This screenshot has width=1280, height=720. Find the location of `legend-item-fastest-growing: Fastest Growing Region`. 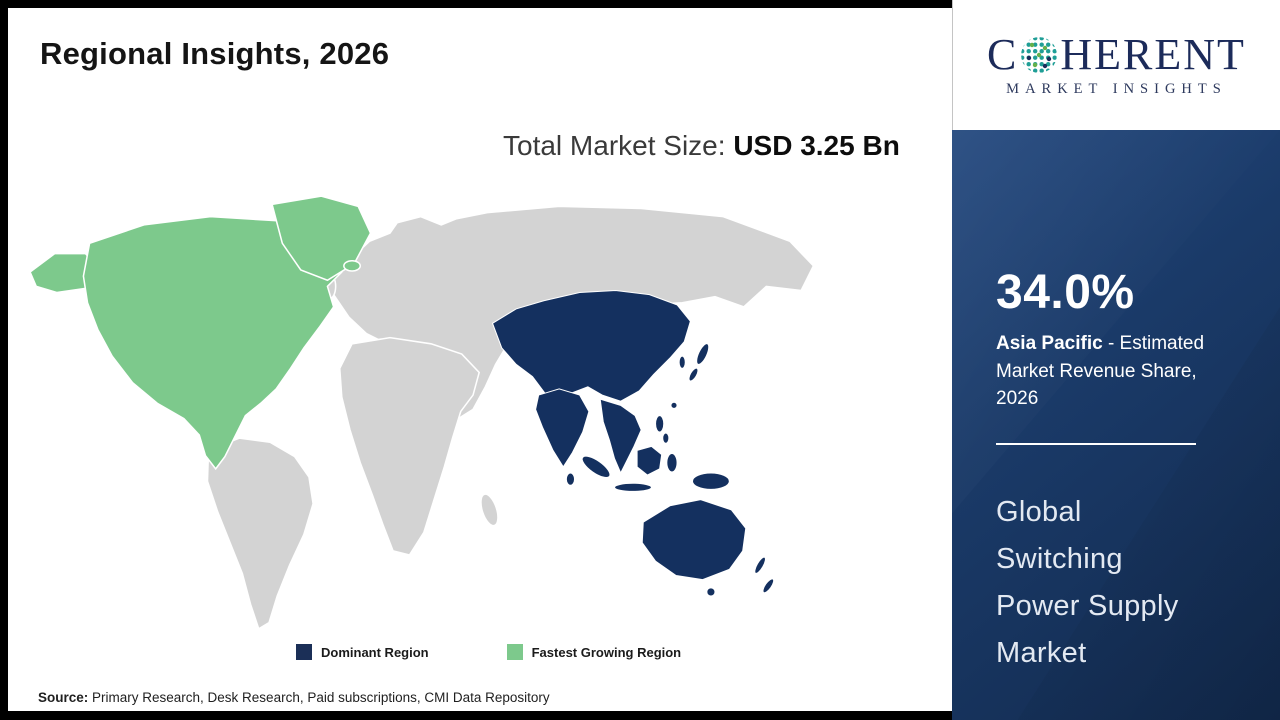

legend-item-fastest-growing: Fastest Growing Region is located at coordinates (594, 652).